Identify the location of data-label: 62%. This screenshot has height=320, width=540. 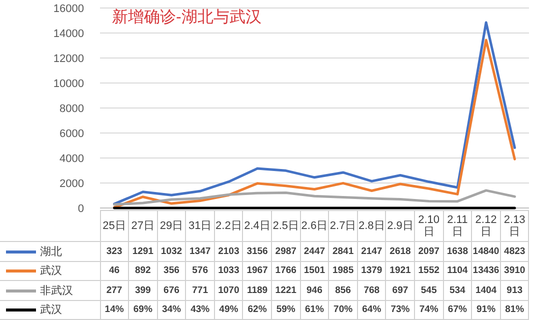
(257, 310).